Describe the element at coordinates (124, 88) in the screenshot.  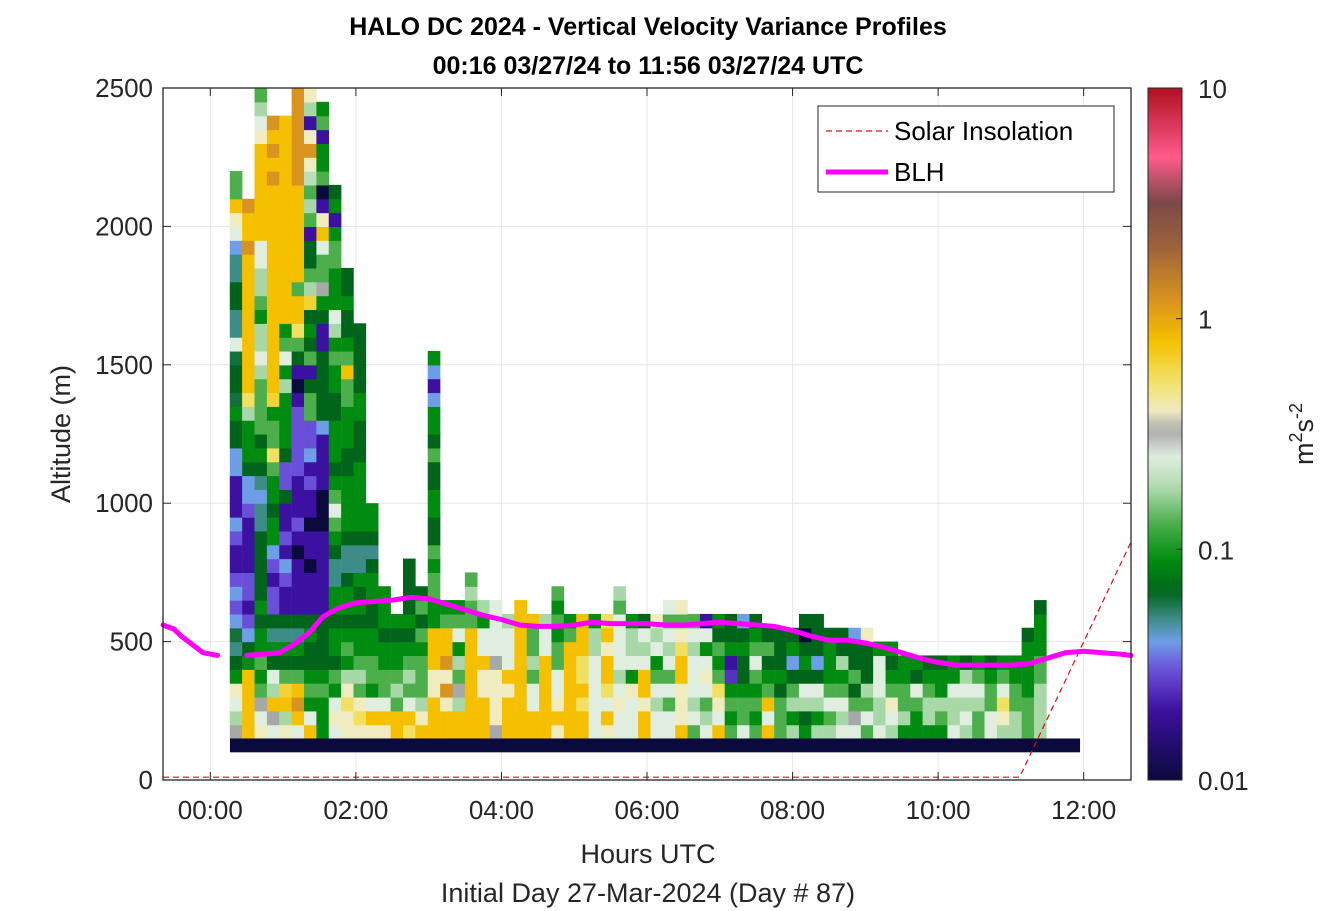
I see `y-tick-label: 2500` at that location.